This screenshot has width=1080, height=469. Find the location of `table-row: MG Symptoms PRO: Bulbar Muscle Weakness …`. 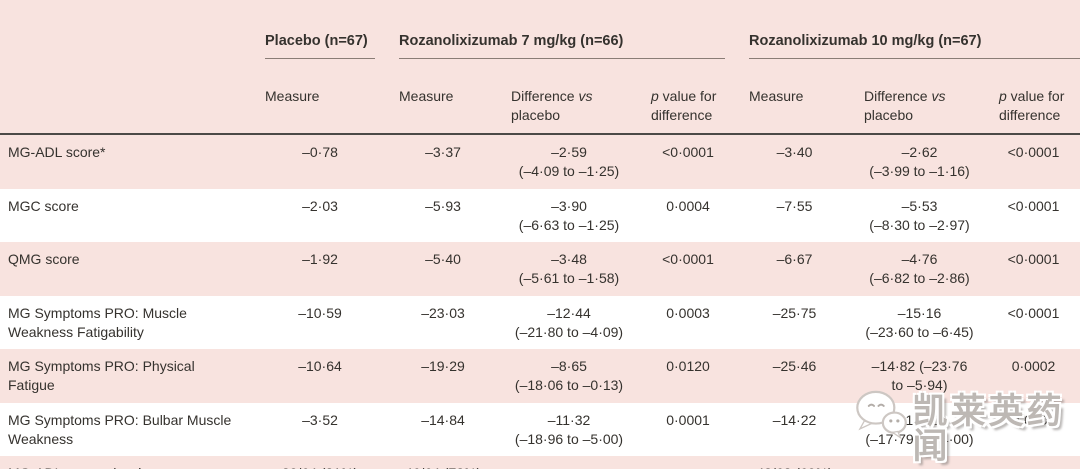

table-row: MG Symptoms PRO: Bulbar Muscle Weakness … is located at coordinates (540, 430).